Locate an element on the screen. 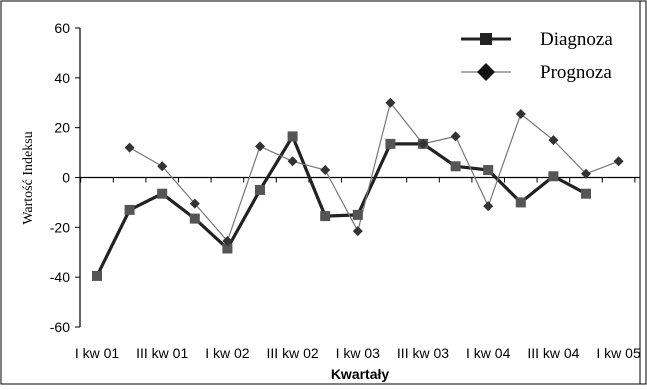  x-tick-label: I kw 05 is located at coordinates (618, 353).